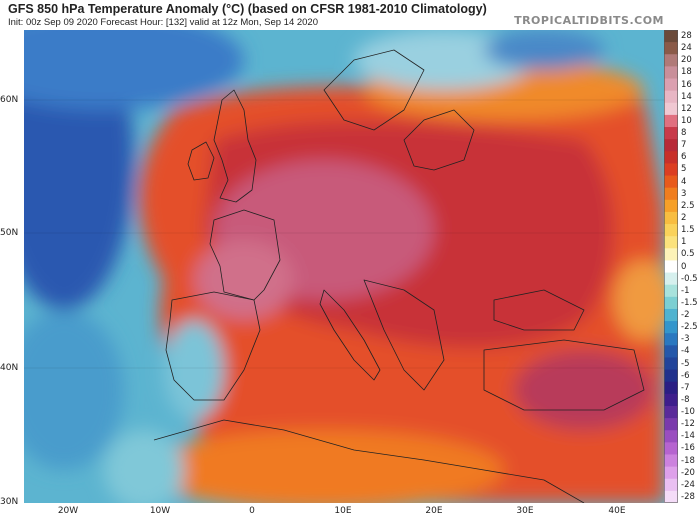 The width and height of the screenshot is (700, 517). Describe the element at coordinates (252, 511) in the screenshot. I see `lon-label-0: 0` at that location.